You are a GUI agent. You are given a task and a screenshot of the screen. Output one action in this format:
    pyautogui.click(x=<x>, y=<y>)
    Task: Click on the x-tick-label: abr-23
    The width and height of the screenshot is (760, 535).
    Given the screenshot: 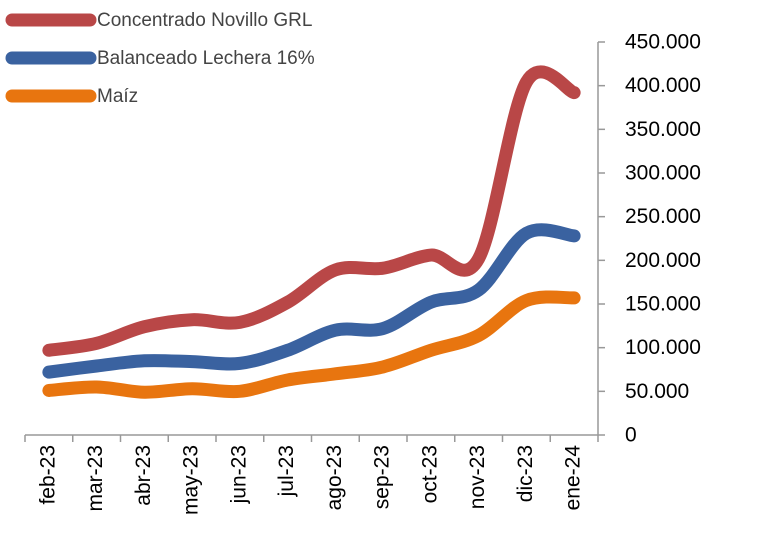 What is the action you would take?
    pyautogui.click(x=143, y=475)
    